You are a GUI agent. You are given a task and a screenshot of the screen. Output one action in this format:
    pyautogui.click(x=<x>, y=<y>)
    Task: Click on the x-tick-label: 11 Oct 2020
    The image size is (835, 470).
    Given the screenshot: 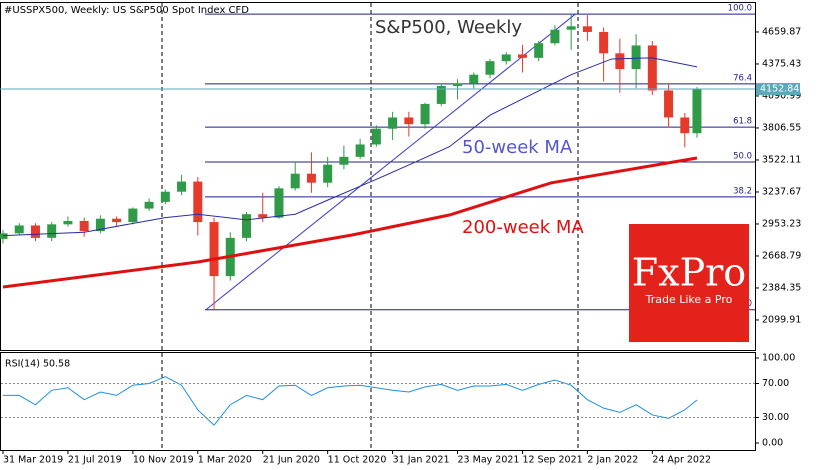 What is the action you would take?
    pyautogui.click(x=357, y=460)
    